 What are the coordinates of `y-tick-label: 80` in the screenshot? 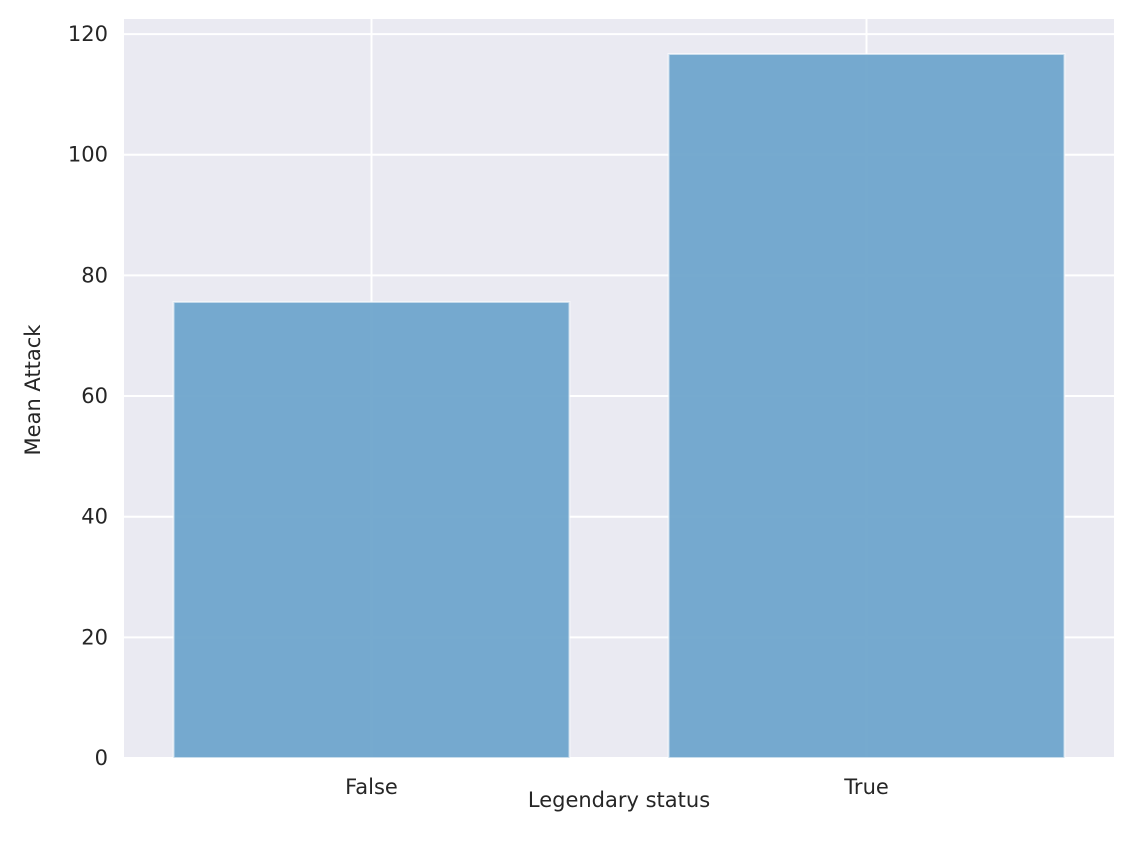 It's located at (94, 275).